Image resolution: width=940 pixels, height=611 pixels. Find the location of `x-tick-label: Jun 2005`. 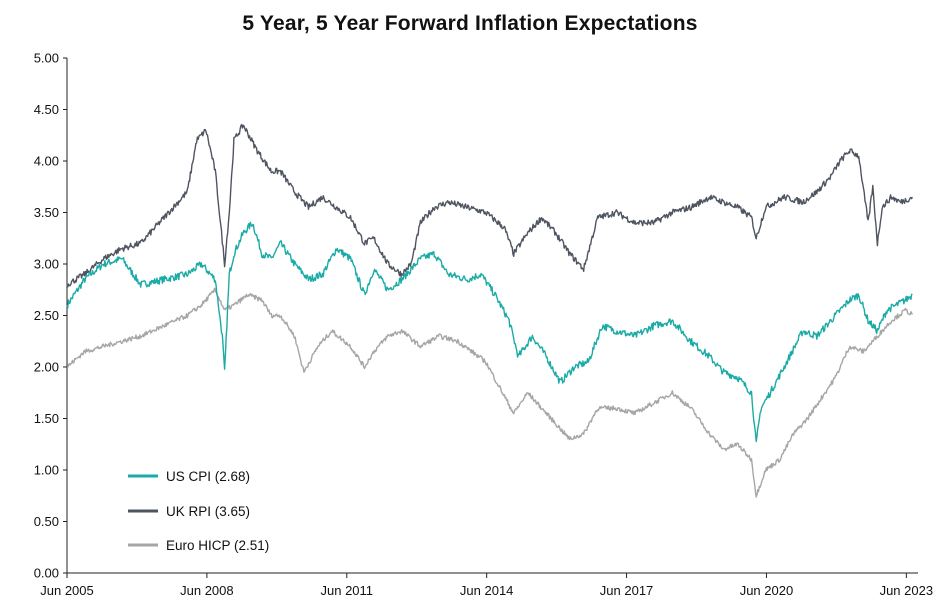

x-tick-label: Jun 2005 is located at coordinates (67, 590).